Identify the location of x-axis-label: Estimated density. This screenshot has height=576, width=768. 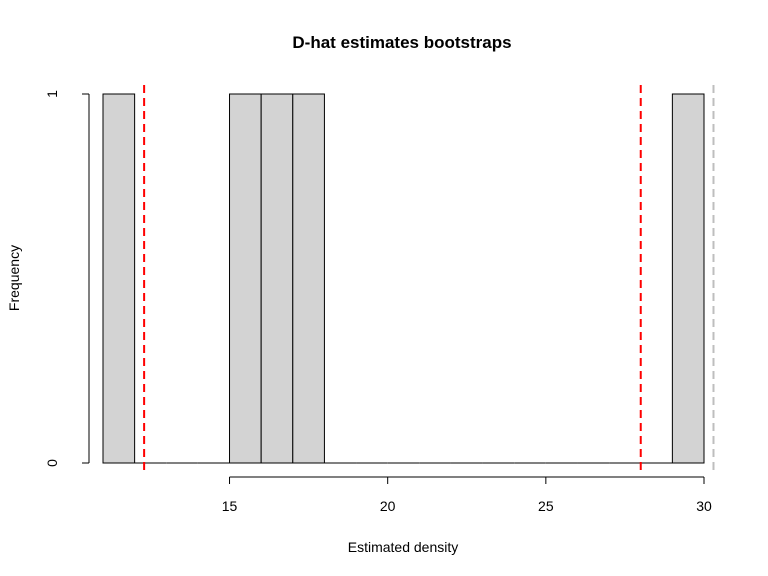
(403, 547).